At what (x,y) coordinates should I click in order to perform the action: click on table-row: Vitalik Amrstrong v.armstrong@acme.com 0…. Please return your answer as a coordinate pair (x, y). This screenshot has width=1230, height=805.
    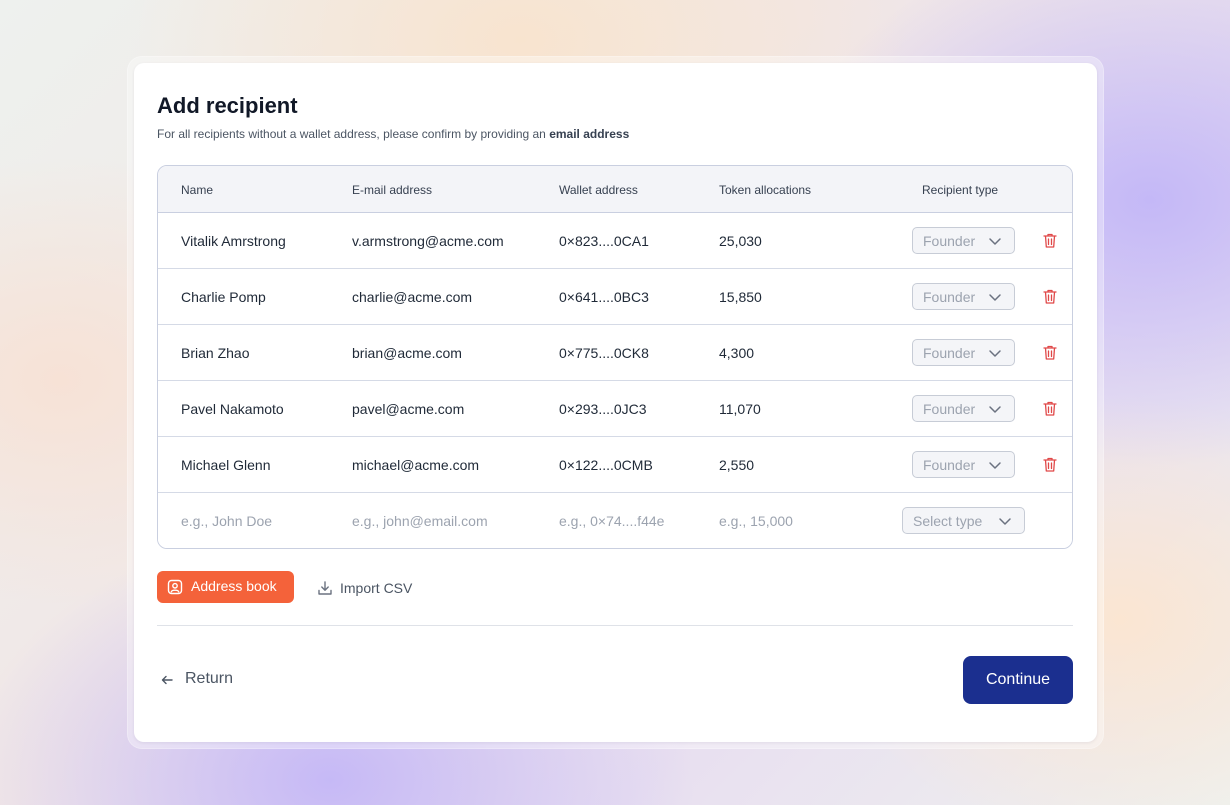
    Looking at the image, I should click on (615, 241).